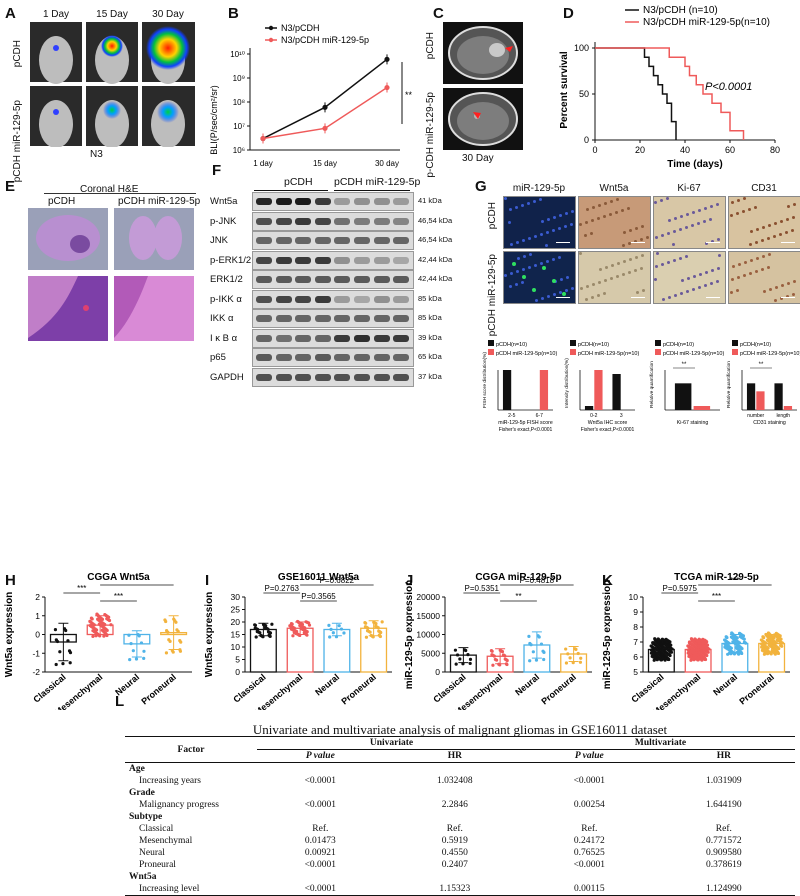  What do you see at coordinates (614, 188) in the screenshot?
I see `g-col-wnt5a: Wnt5a` at bounding box center [614, 188].